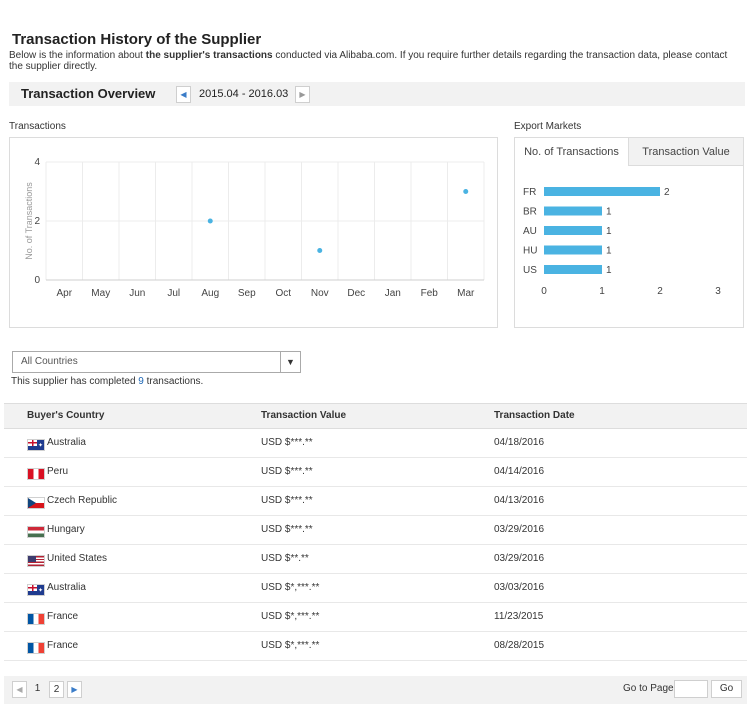 Image resolution: width=750 pixels, height=709 pixels. I want to click on x-tick-label: Dec, so click(356, 293).